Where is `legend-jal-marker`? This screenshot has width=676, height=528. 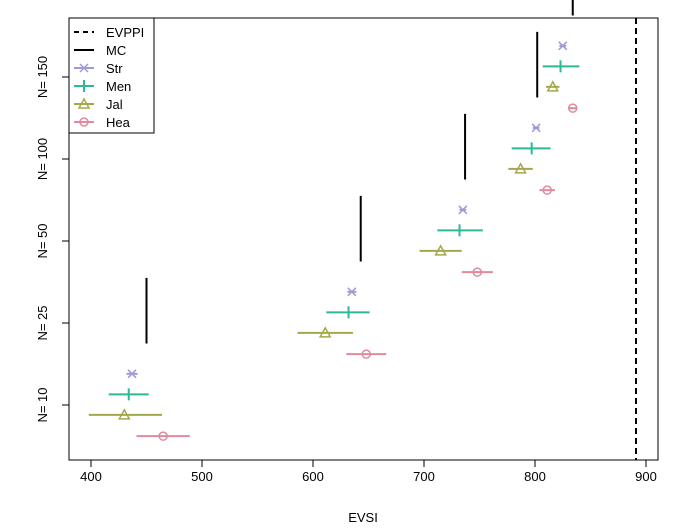 legend-jal-marker is located at coordinates (84, 103).